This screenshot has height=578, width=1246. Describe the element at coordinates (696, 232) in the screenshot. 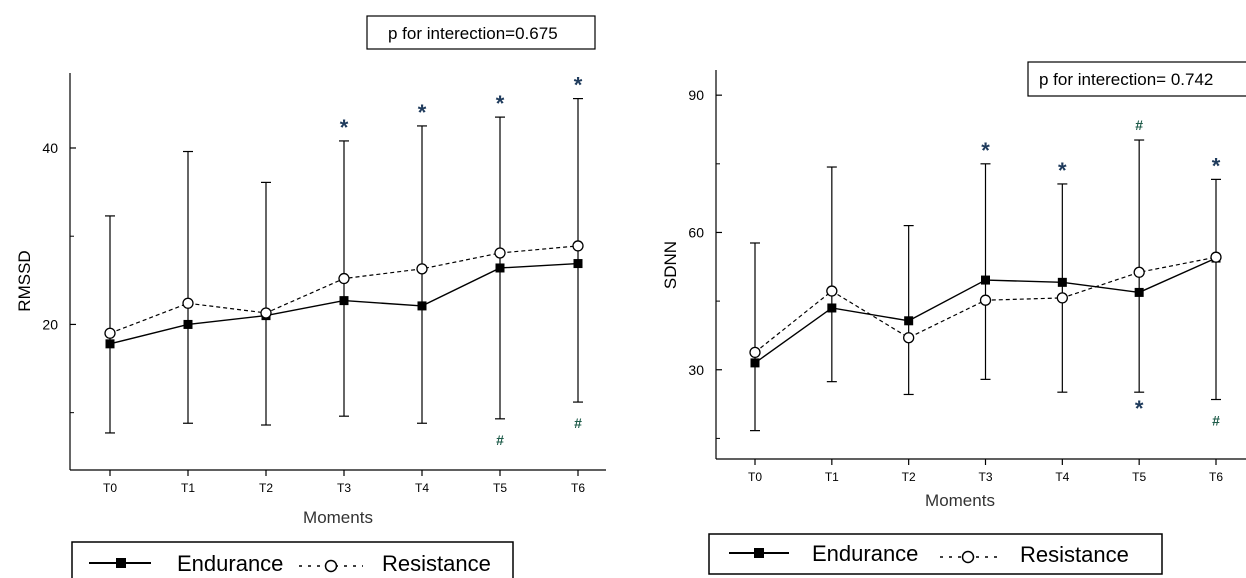

I see `y-tick-label: 60` at that location.